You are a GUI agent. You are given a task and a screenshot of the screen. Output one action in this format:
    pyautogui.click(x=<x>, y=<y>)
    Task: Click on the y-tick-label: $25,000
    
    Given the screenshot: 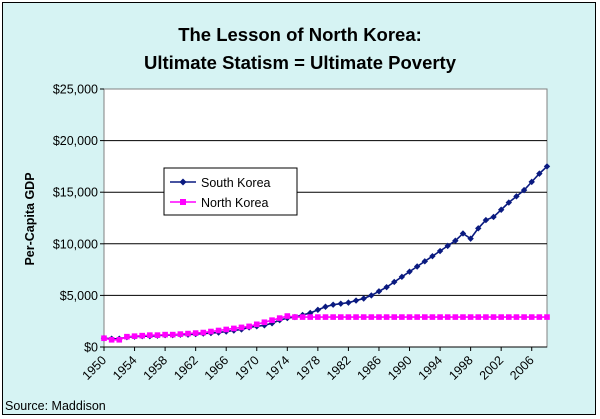 What is the action you would take?
    pyautogui.click(x=75, y=90)
    